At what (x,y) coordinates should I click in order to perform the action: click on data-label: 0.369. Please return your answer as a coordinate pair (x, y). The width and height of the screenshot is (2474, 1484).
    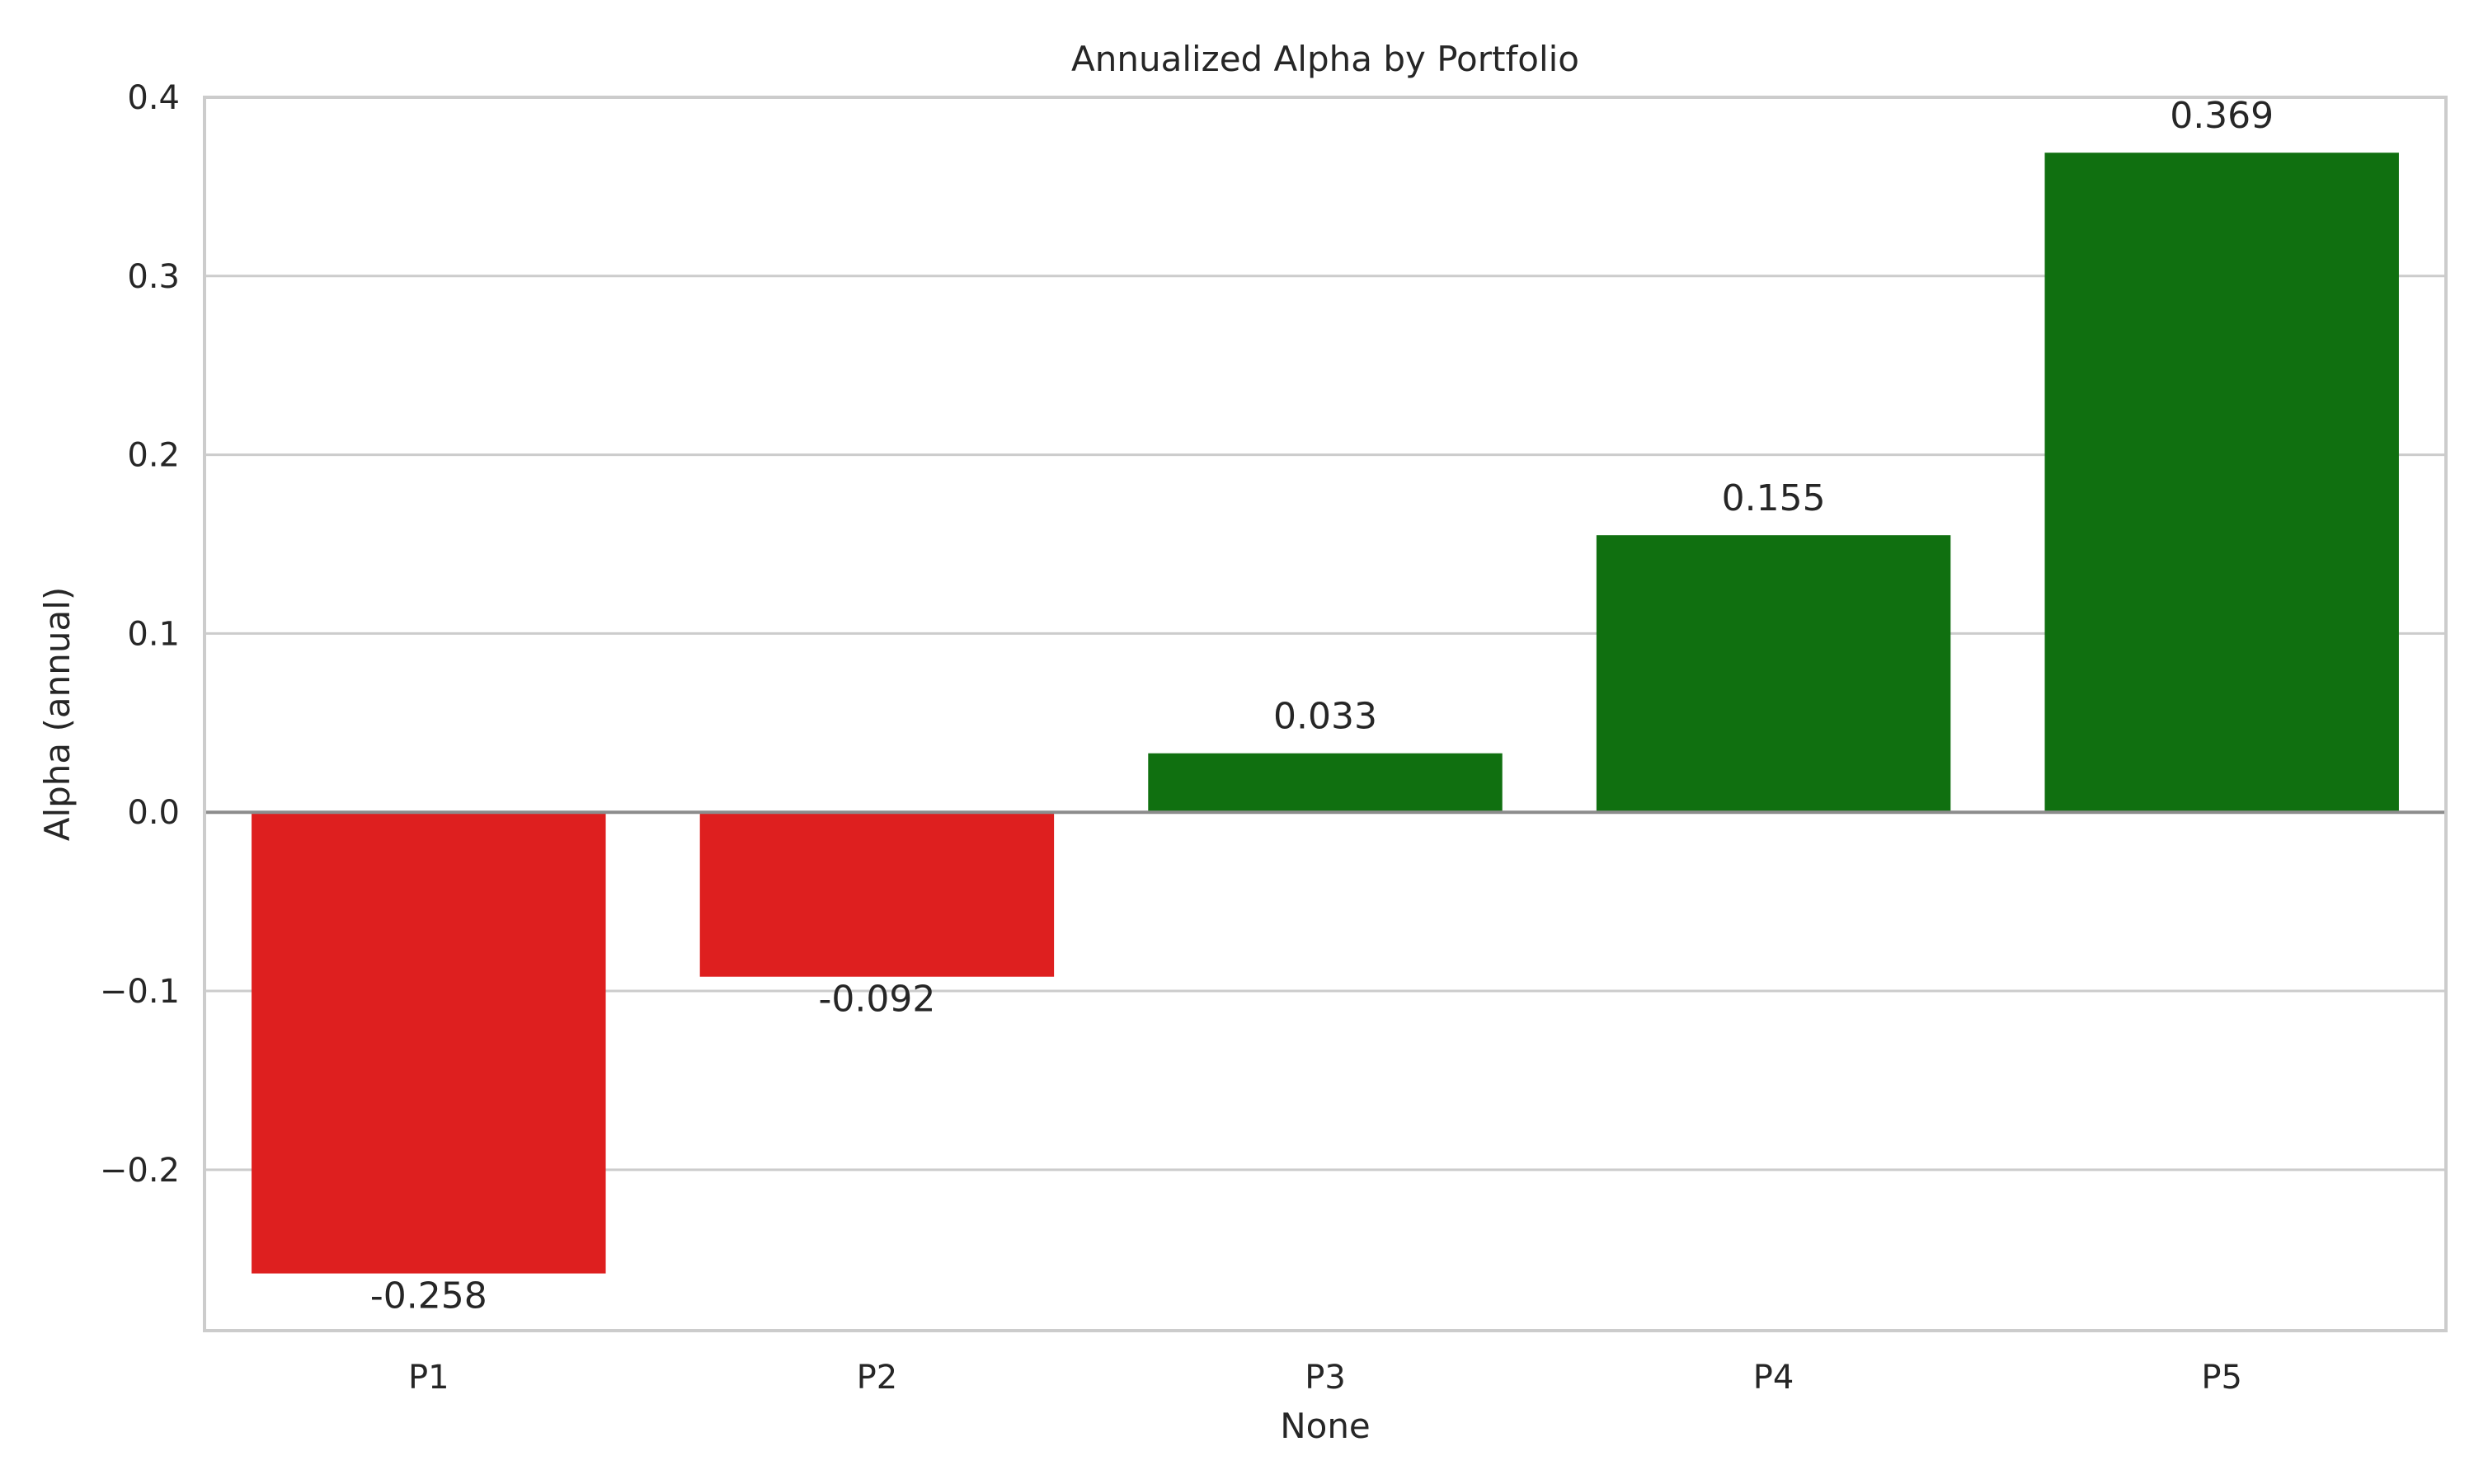
    Looking at the image, I should click on (2222, 116).